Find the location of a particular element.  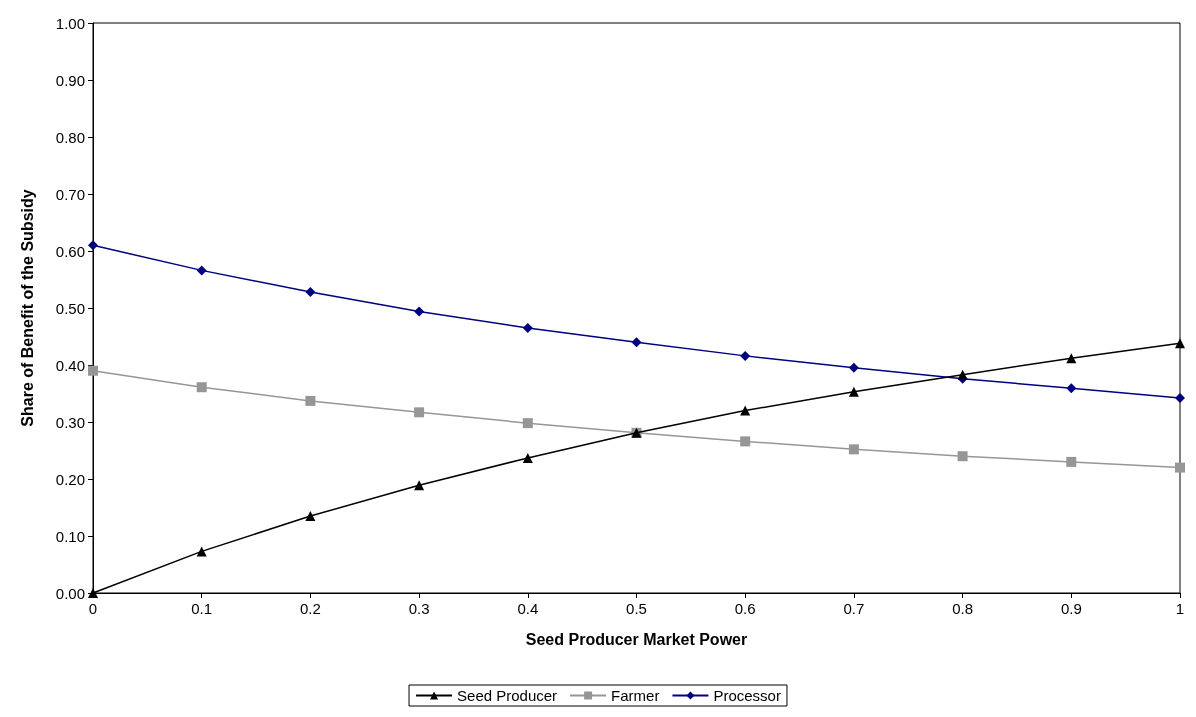

x-tick-label: 0.6 is located at coordinates (745, 608).